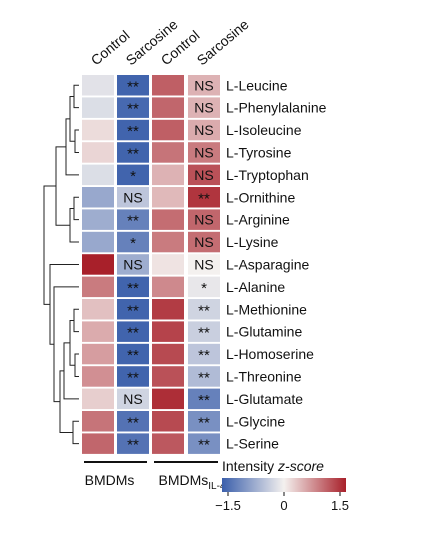 Image resolution: width=424 pixels, height=533 pixels. What do you see at coordinates (264, 376) in the screenshot?
I see `row-label: L-Threonine` at bounding box center [264, 376].